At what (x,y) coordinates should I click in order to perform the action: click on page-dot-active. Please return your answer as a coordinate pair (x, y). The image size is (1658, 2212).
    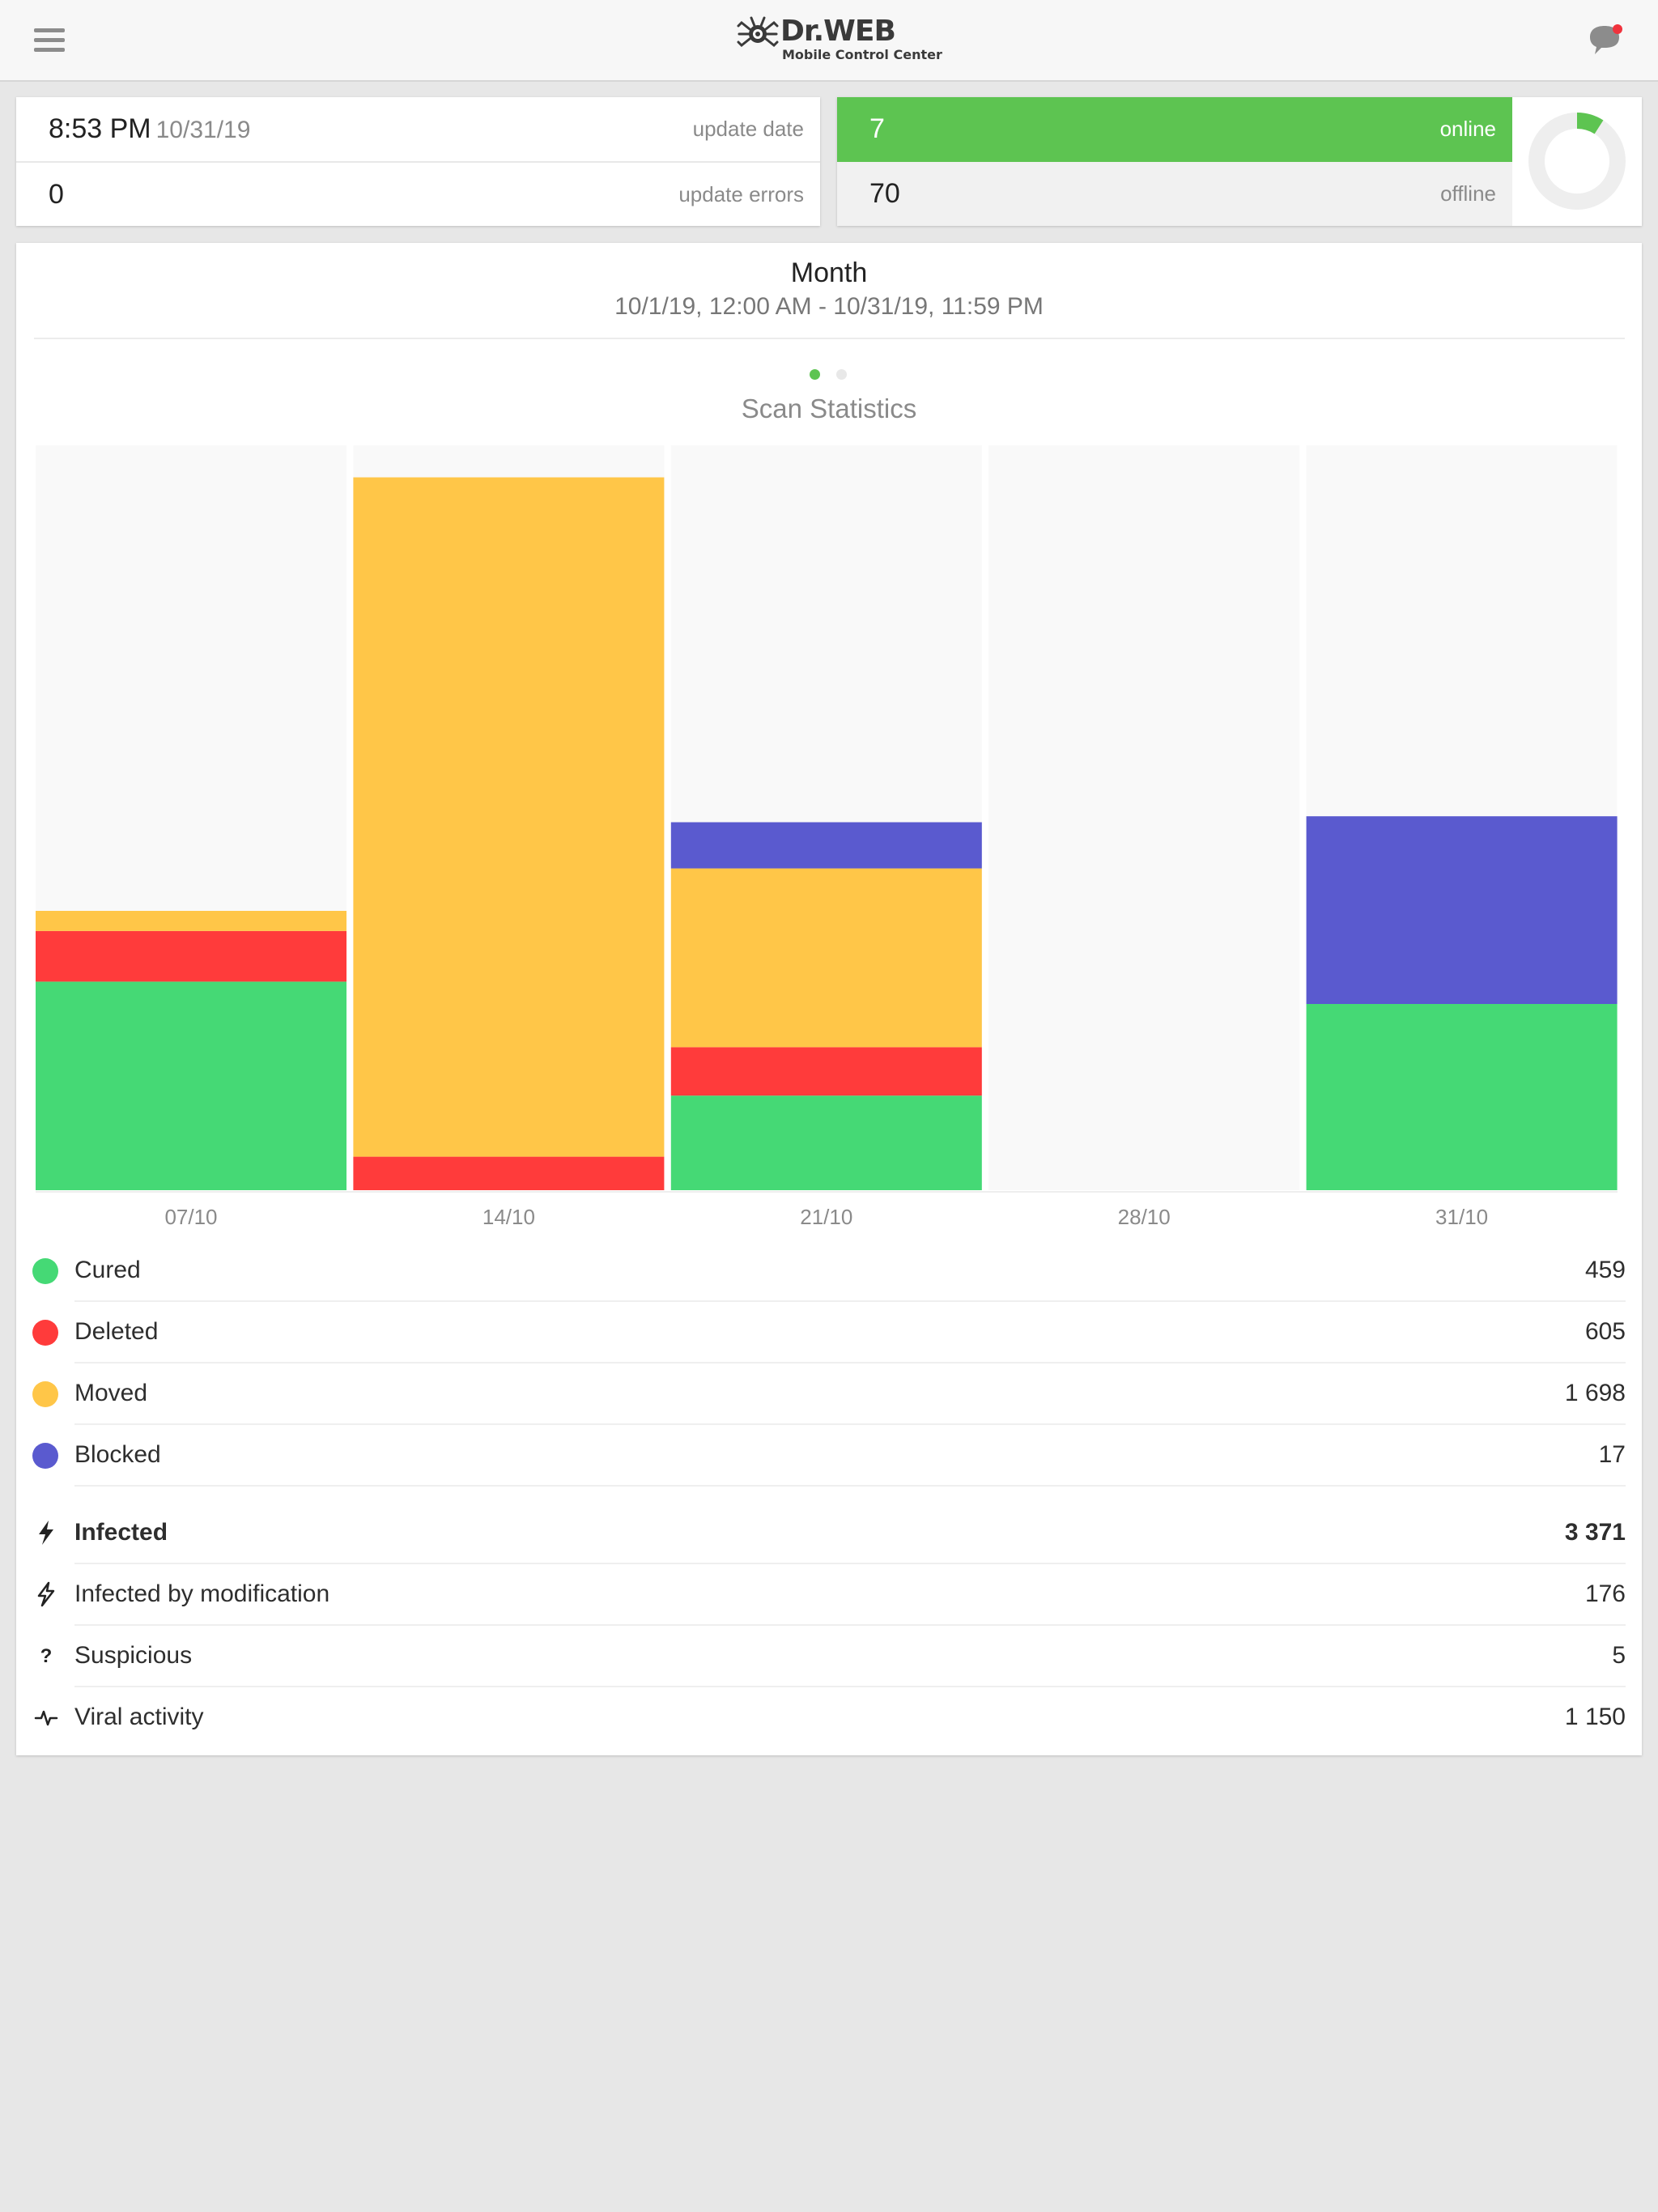
    Looking at the image, I should click on (815, 375).